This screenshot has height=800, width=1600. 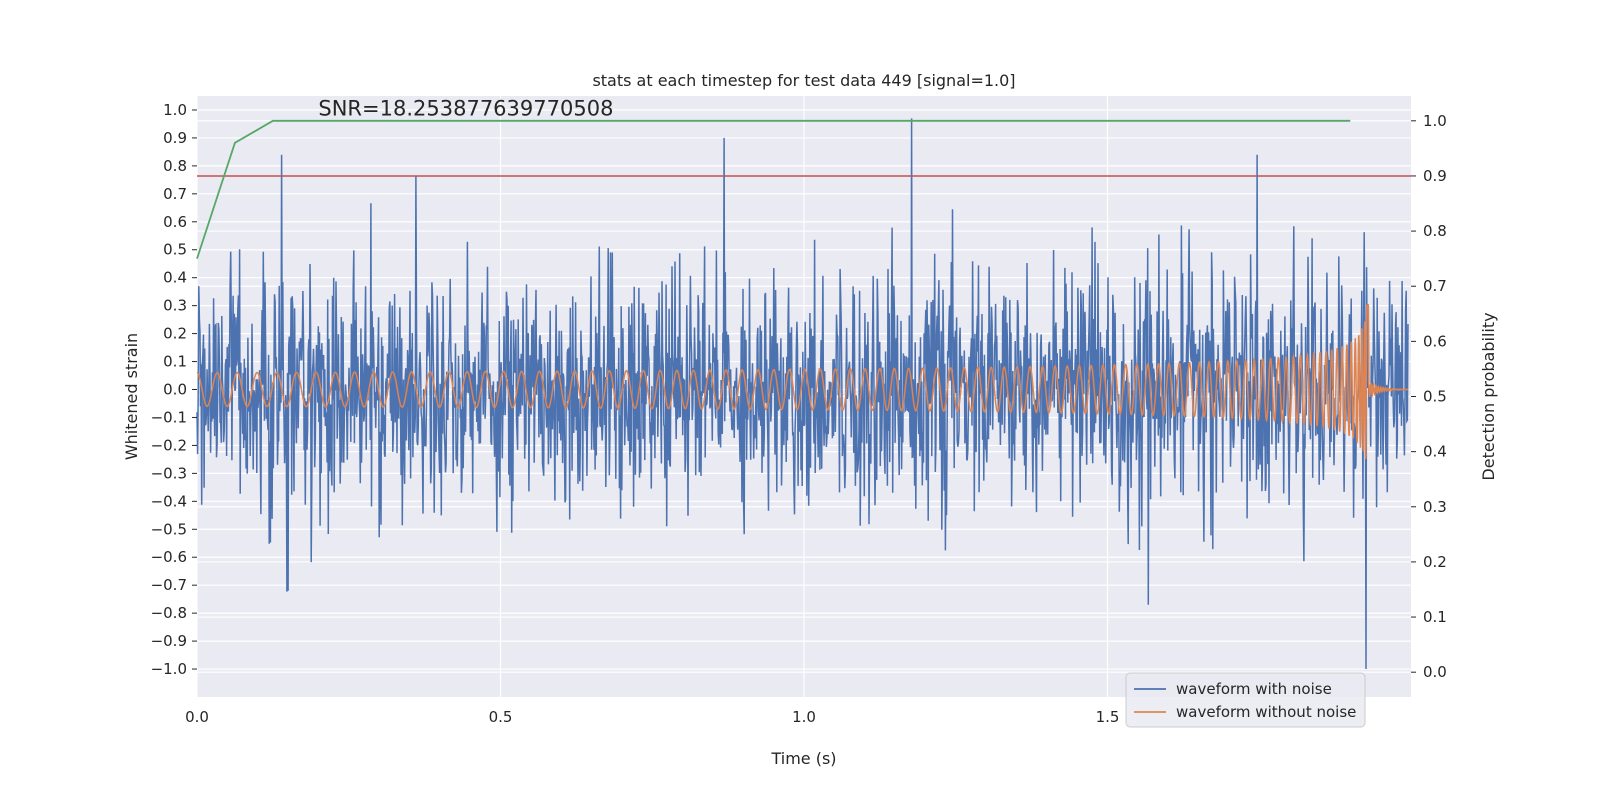 I want to click on y-tick-label: −0.9, so click(x=169, y=641).